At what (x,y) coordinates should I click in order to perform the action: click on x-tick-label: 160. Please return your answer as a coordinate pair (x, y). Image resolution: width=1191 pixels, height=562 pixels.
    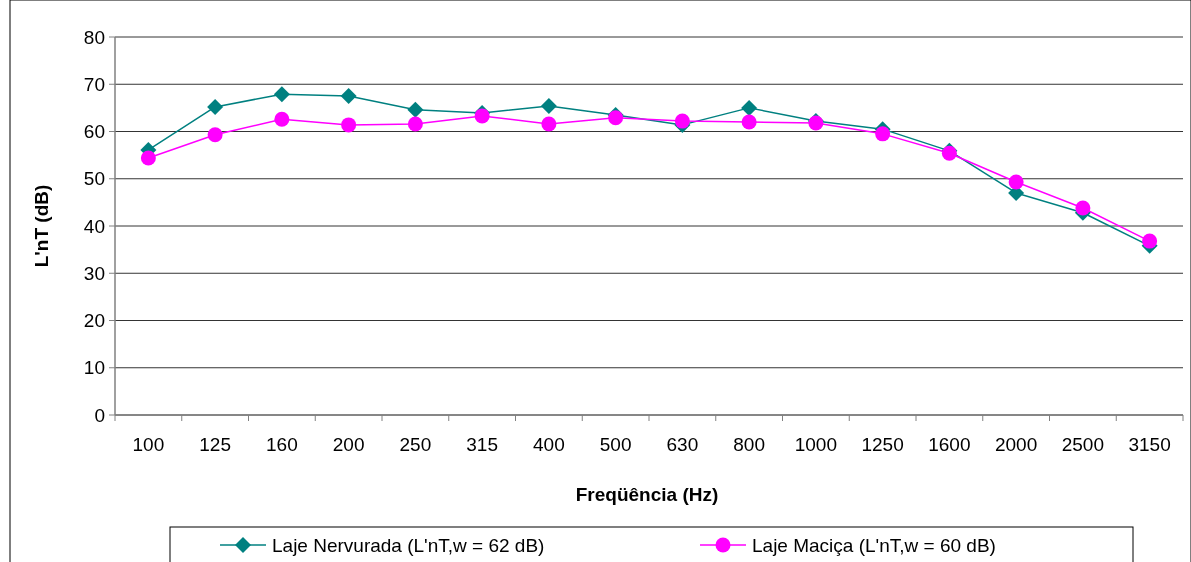
    Looking at the image, I should click on (282, 444).